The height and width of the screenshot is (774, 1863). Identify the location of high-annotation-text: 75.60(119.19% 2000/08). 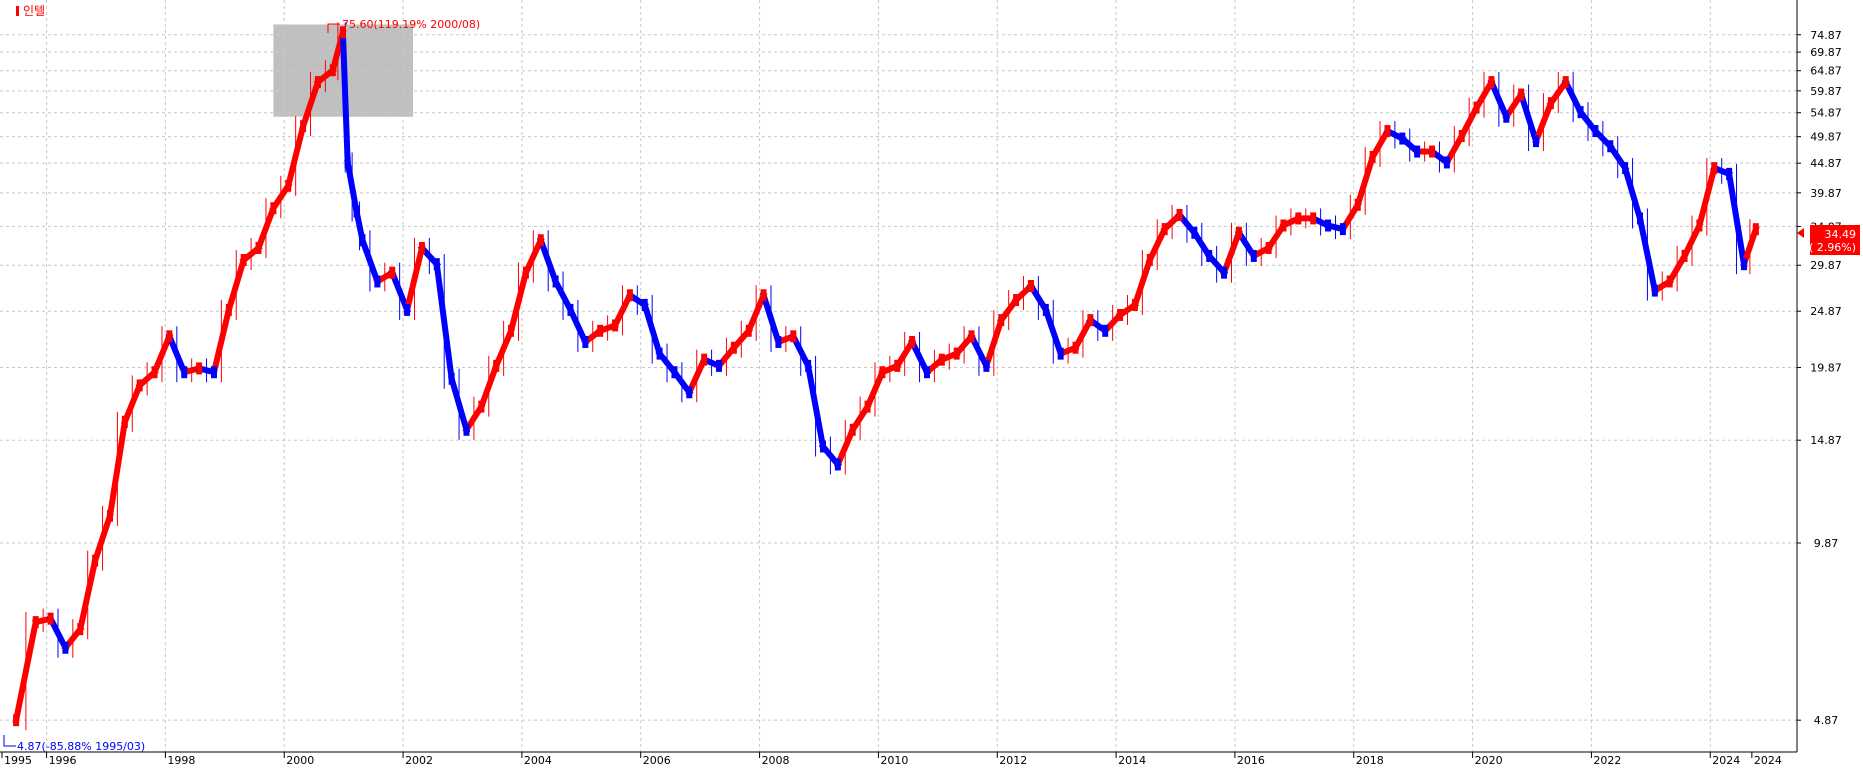
(411, 24).